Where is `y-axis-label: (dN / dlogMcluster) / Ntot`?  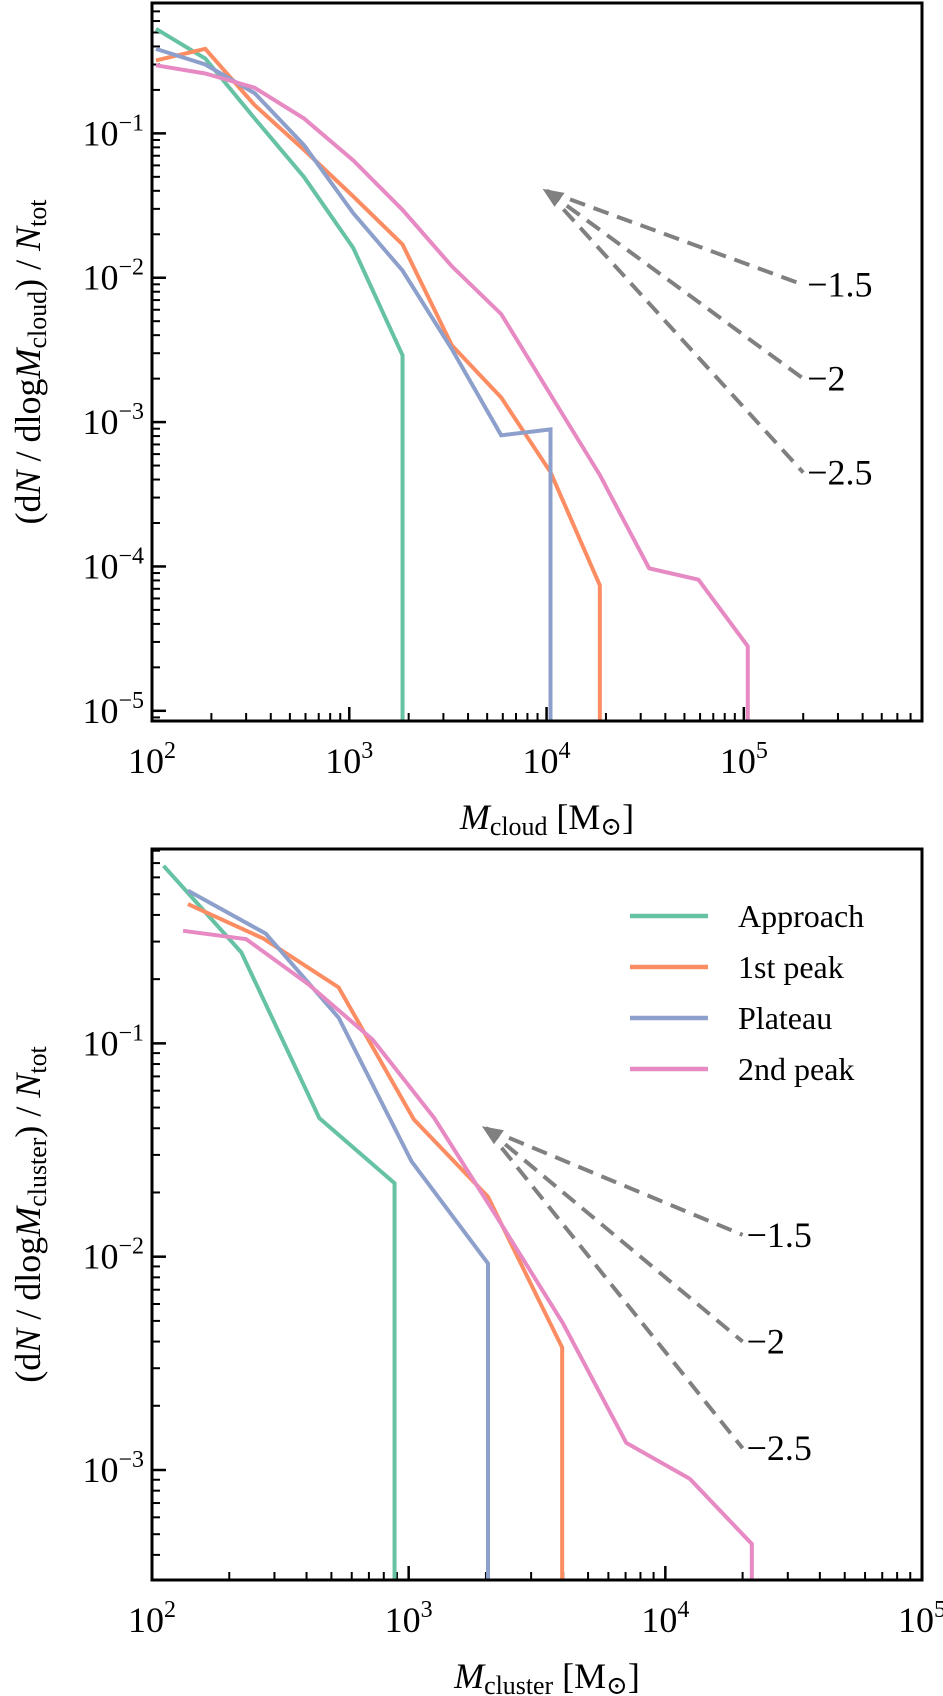 y-axis-label: (dN / dlogMcluster) / Ntot is located at coordinates (30, 1213).